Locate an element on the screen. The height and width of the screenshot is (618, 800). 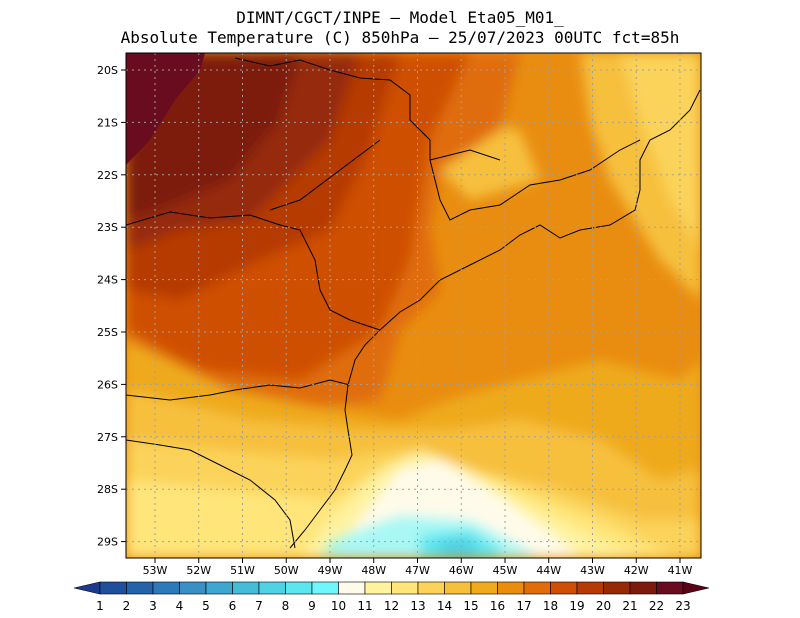
colorbar-label: 5 is located at coordinates (206, 606).